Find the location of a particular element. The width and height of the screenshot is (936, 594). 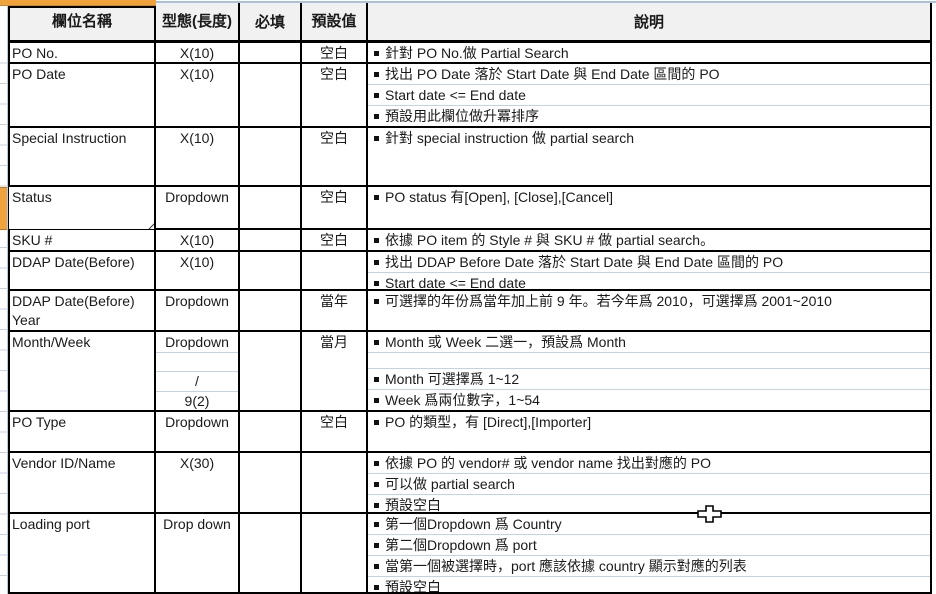

cell-default: 當年 is located at coordinates (335, 310).